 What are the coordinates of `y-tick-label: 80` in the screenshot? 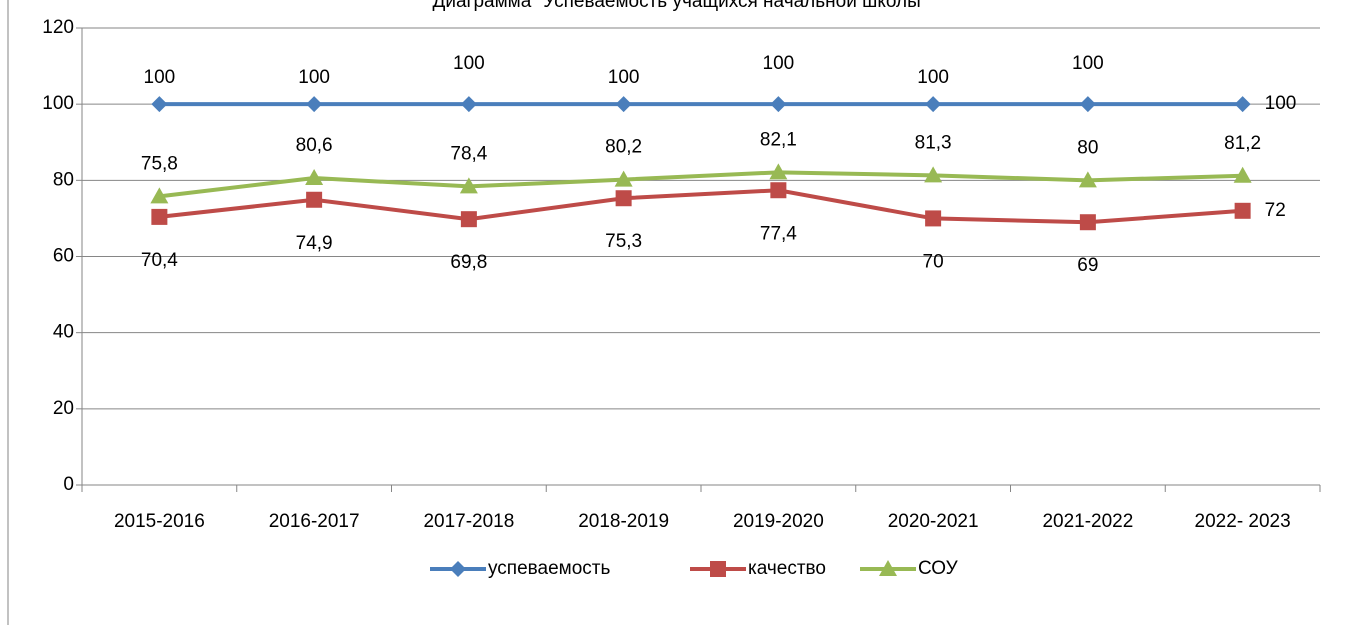 It's located at (63, 179).